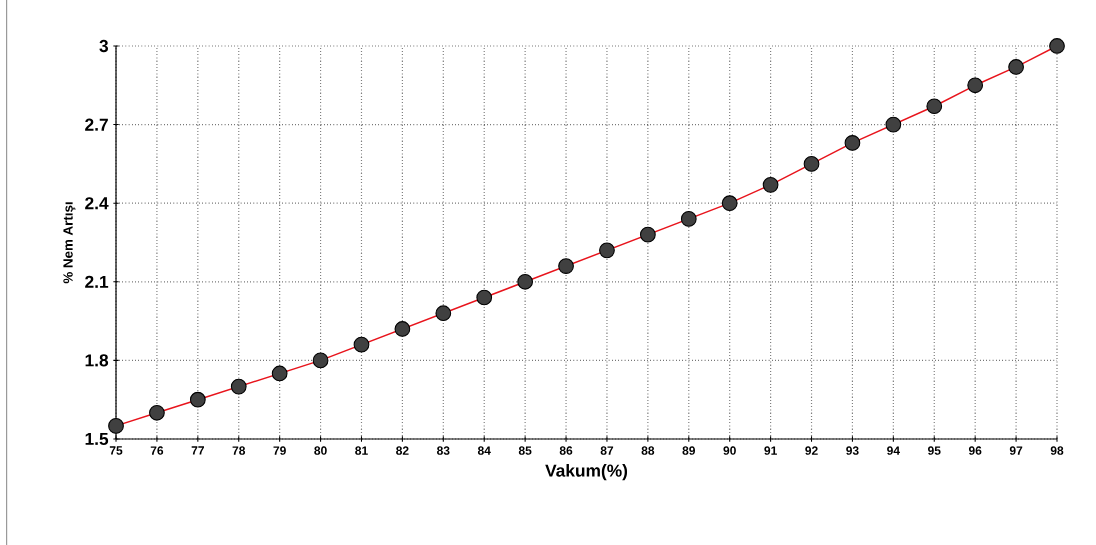  I want to click on x-tick-label: 83, so click(443, 450).